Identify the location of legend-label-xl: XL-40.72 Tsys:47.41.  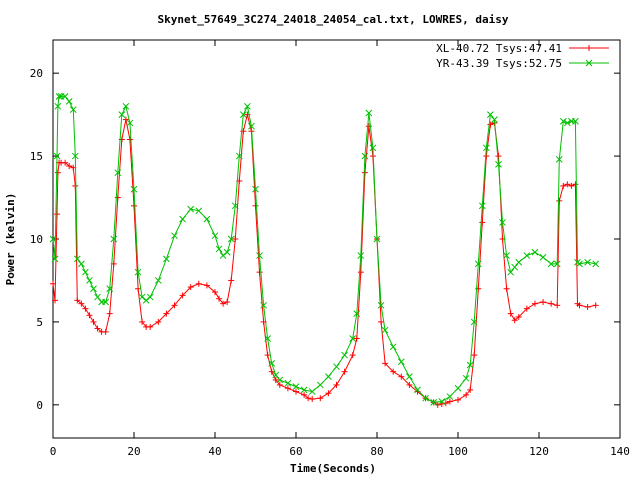
(499, 48).